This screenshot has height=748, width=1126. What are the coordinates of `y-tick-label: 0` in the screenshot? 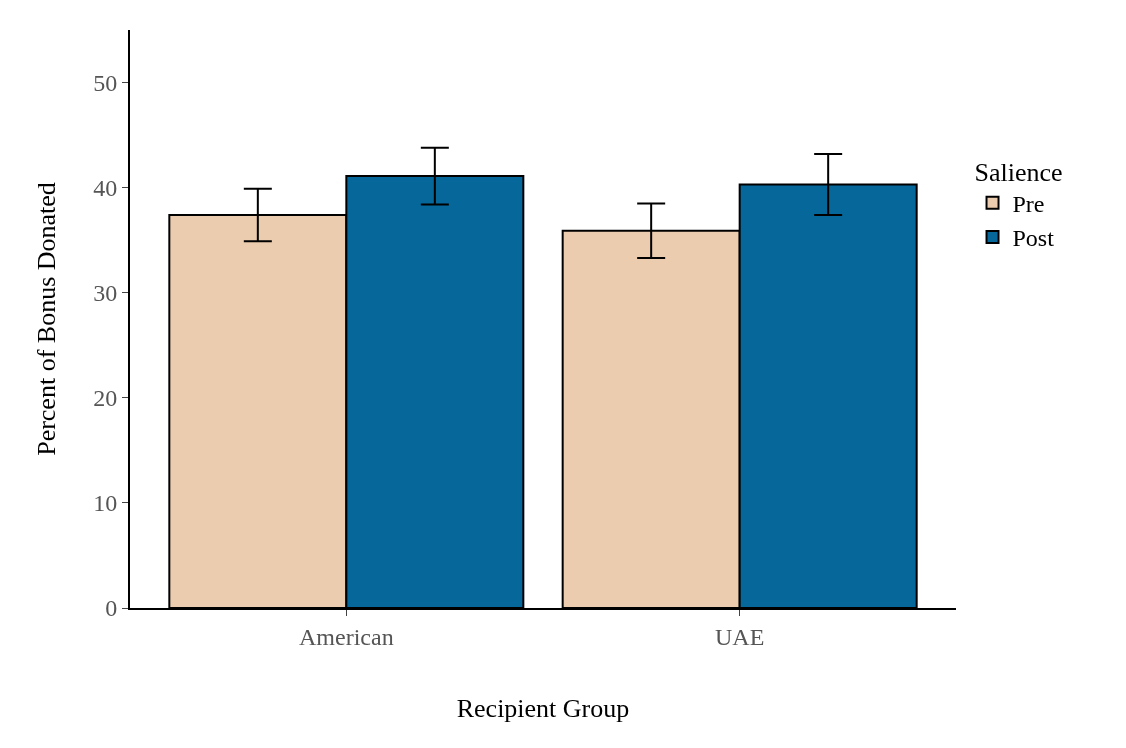 It's located at (111, 608).